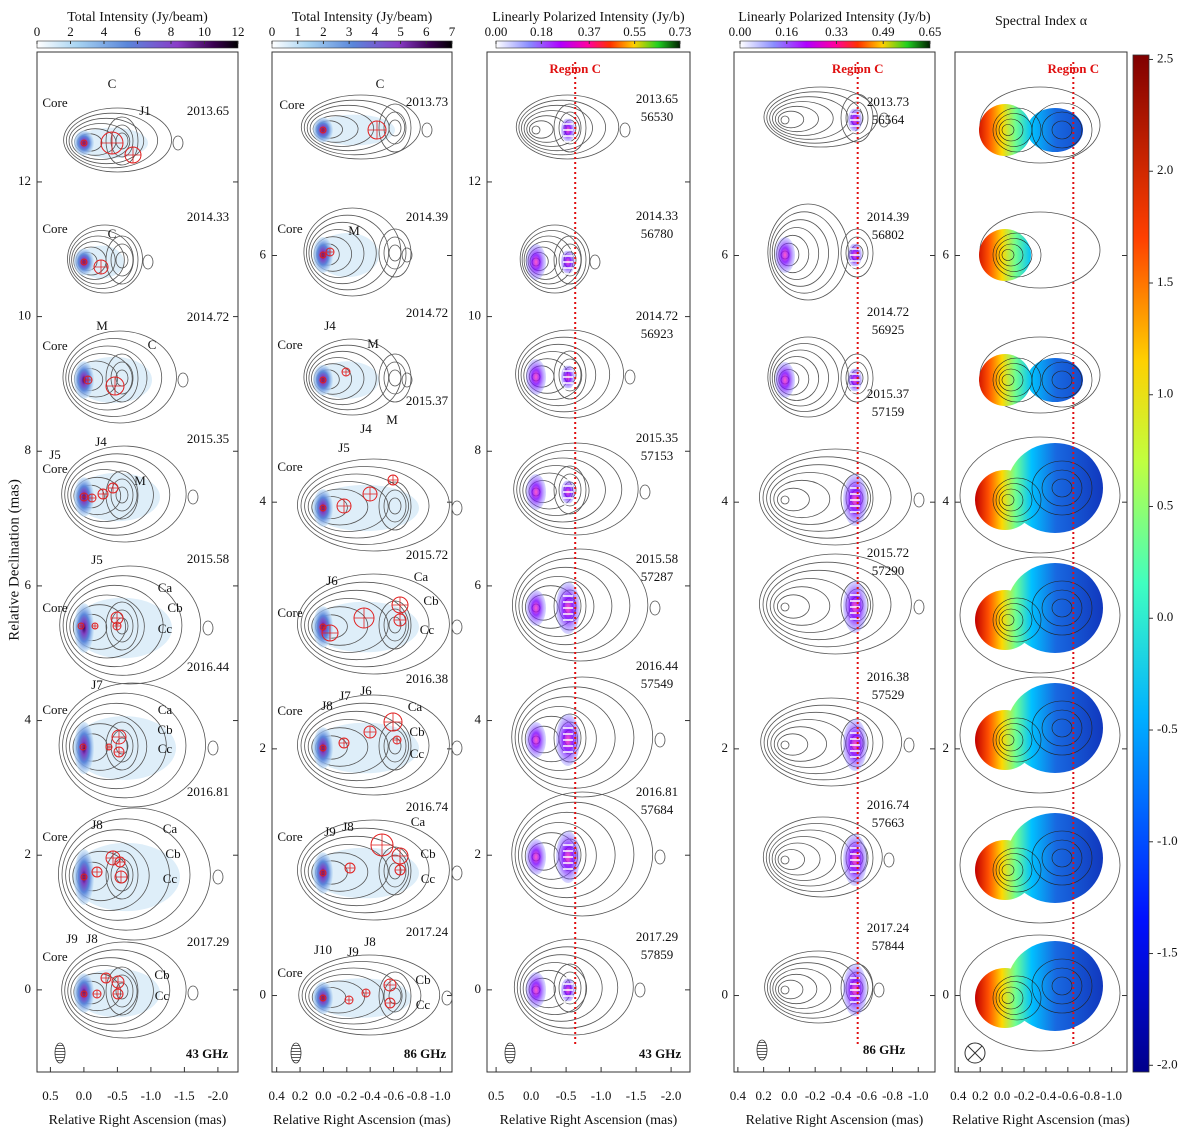 The width and height of the screenshot is (1200, 1139). I want to click on panel-frame, so click(362, 562).